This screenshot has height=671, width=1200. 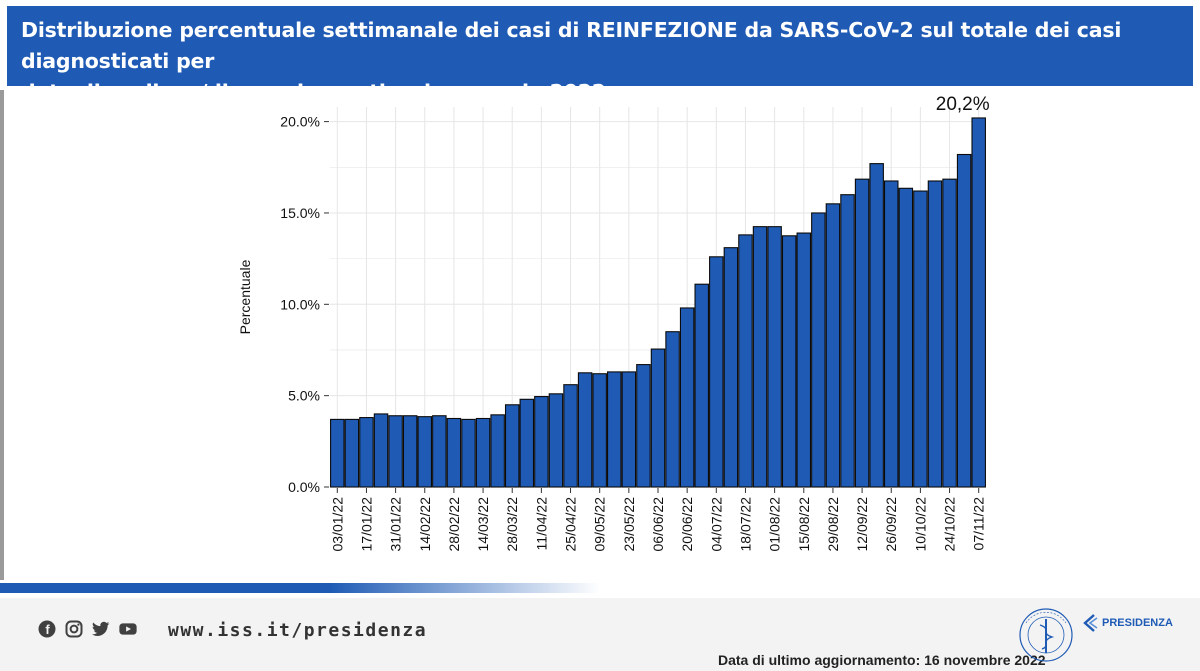 What do you see at coordinates (1090, 623) in the screenshot?
I see `presidenza-mark-icon` at bounding box center [1090, 623].